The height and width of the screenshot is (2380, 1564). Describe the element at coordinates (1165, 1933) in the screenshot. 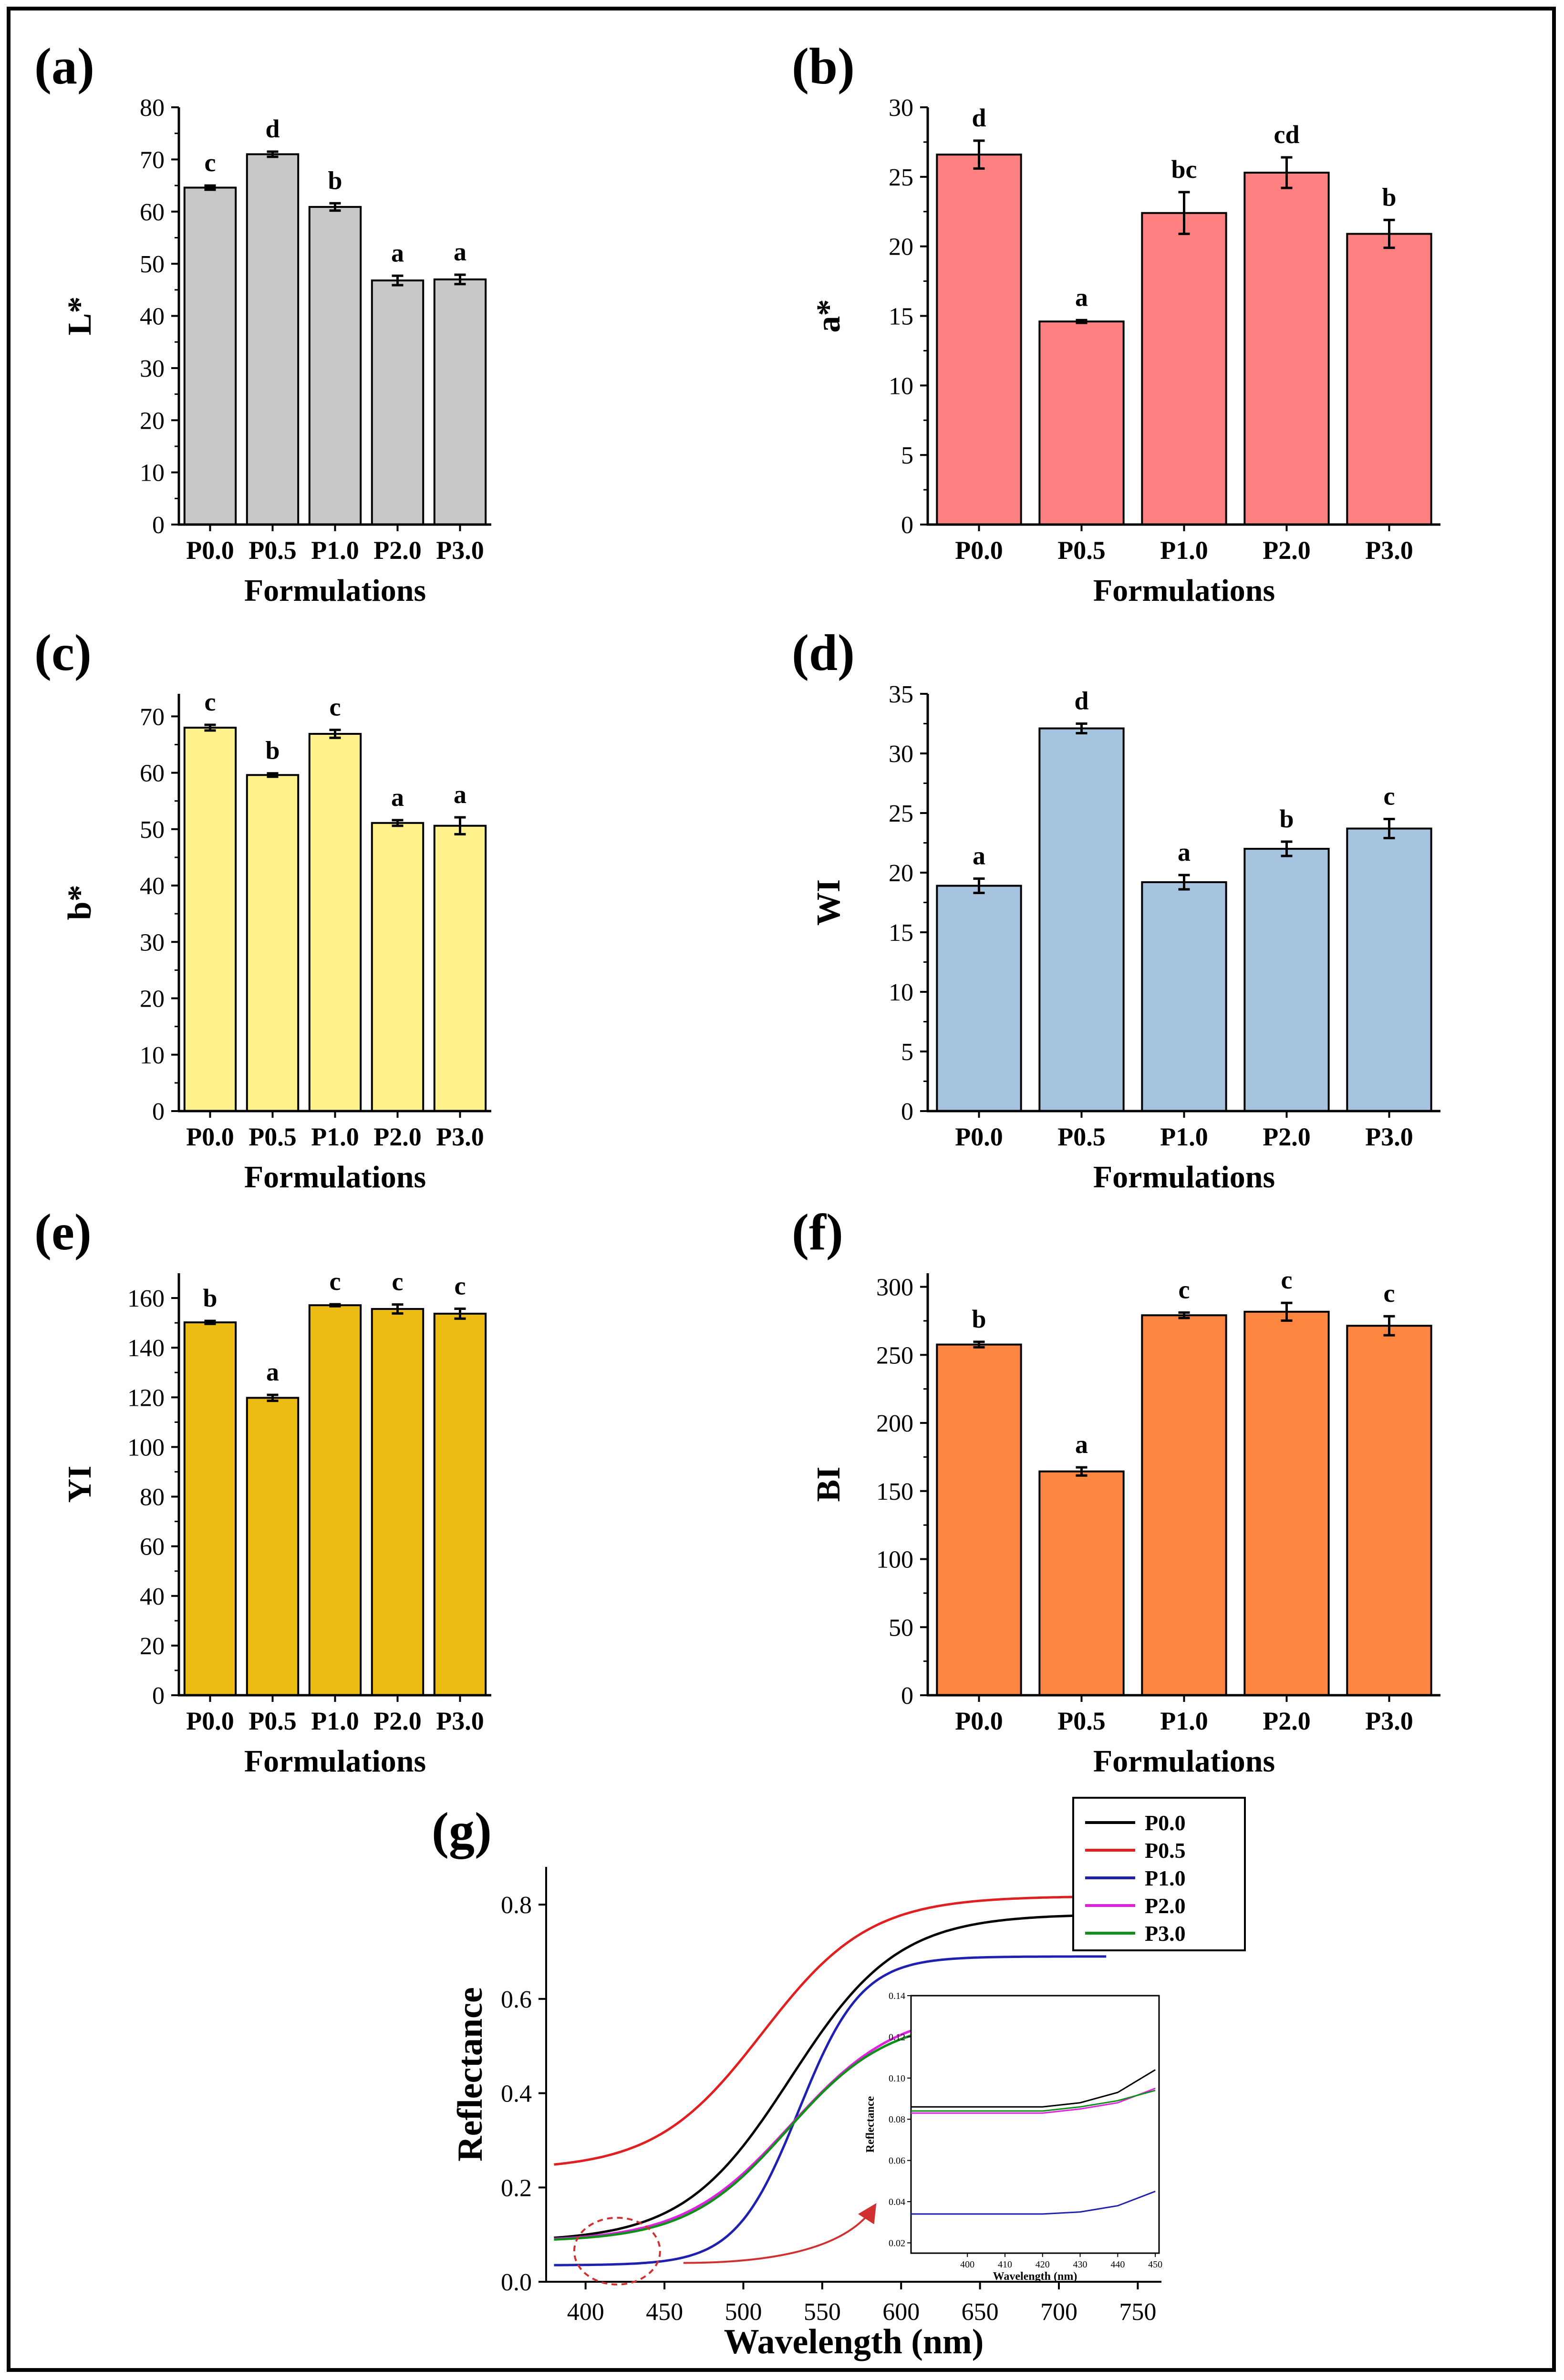

I see `legend-label: P3.0` at that location.